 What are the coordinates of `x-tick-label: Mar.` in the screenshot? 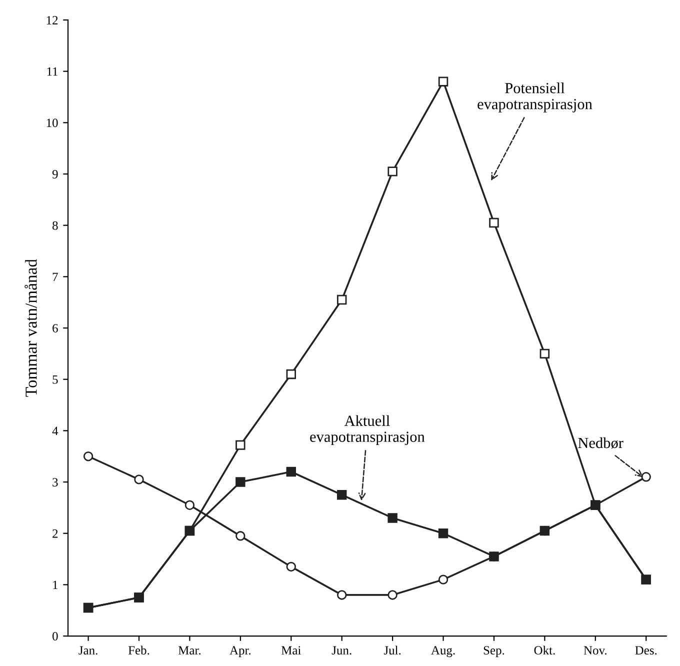 It's located at (189, 650).